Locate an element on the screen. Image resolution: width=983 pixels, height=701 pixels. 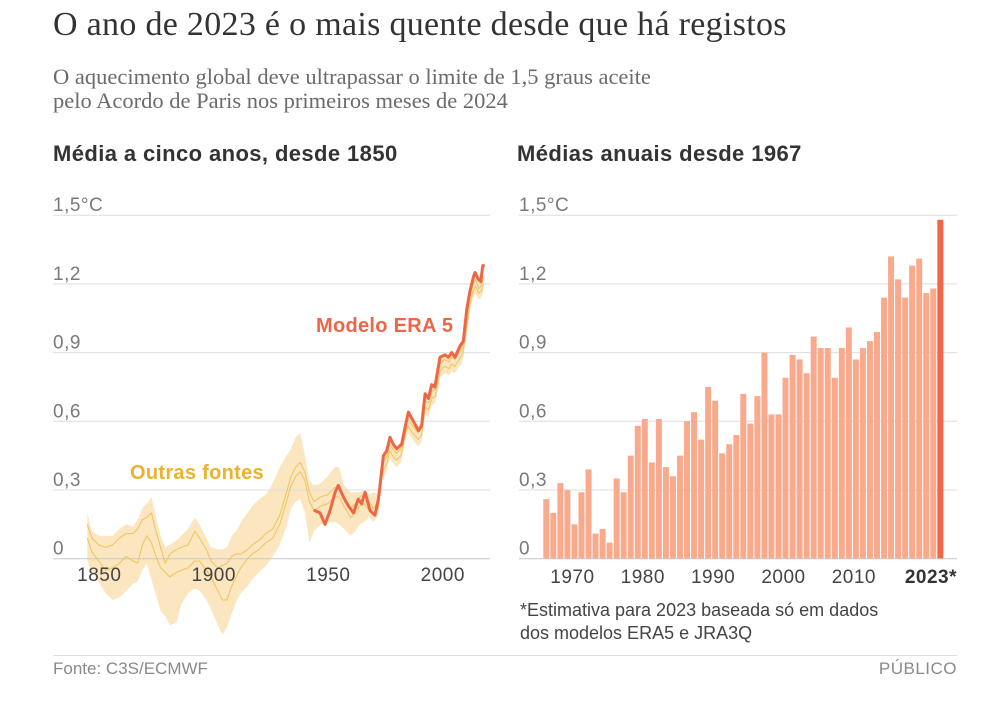
x-tick-label: 1900 is located at coordinates (214, 575).